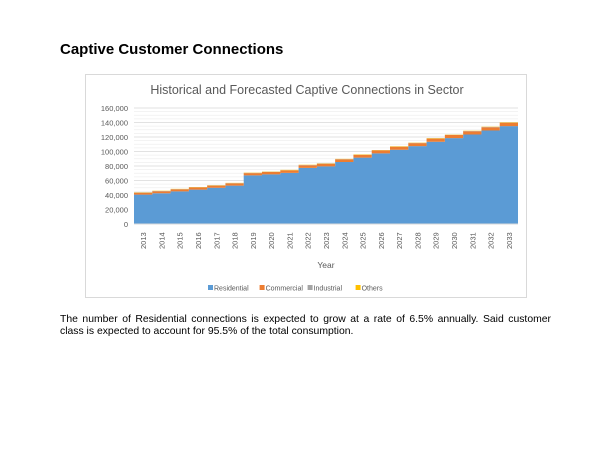  Describe the element at coordinates (262, 287) in the screenshot. I see `legend-swatch-commercial` at that location.